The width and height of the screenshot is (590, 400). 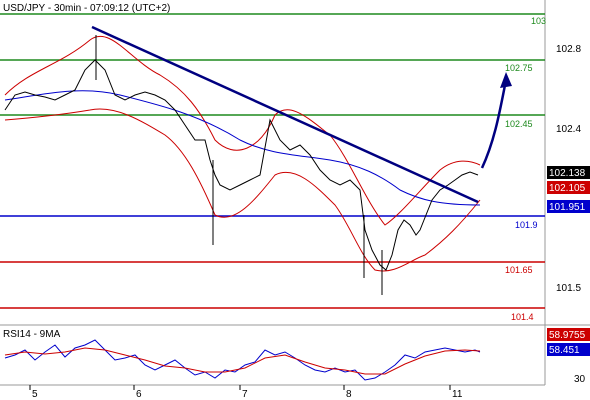 I want to click on level-label-102-45: 102.45, so click(x=519, y=124).